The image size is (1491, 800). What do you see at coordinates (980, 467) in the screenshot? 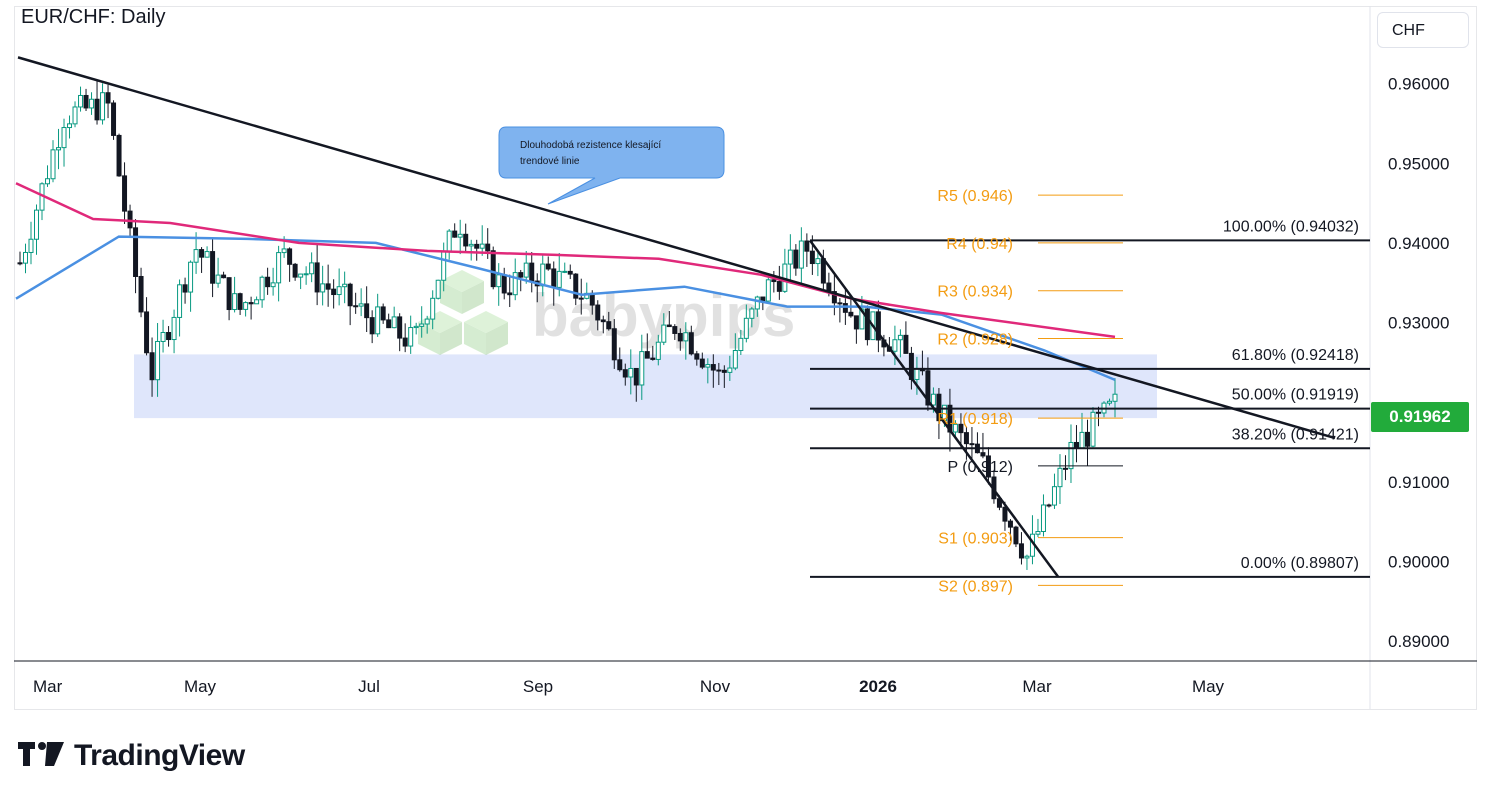
I see `pivot-level-label: P (0.912)` at bounding box center [980, 467].